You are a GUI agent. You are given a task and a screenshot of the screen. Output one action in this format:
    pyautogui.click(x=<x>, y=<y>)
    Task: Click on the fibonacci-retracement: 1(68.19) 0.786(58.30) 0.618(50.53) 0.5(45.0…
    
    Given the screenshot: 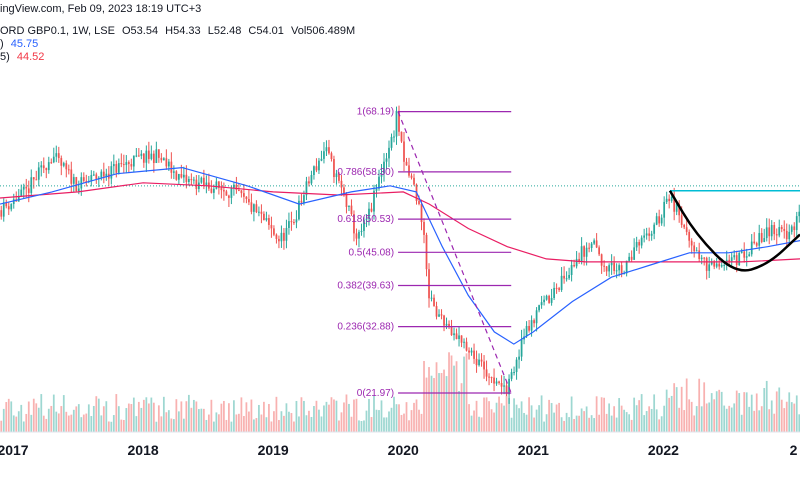 What is the action you would take?
    pyautogui.click(x=424, y=253)
    